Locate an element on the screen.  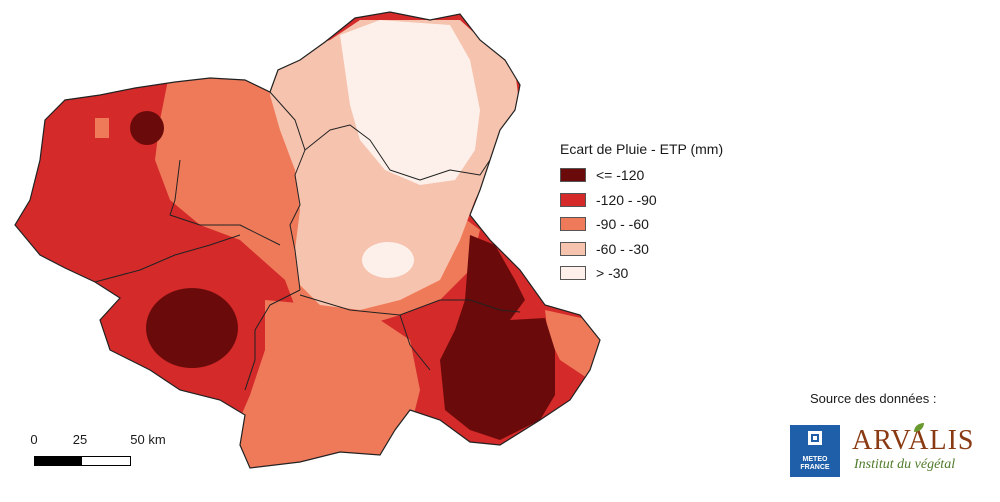
zone-pale-center is located at coordinates (388, 260).